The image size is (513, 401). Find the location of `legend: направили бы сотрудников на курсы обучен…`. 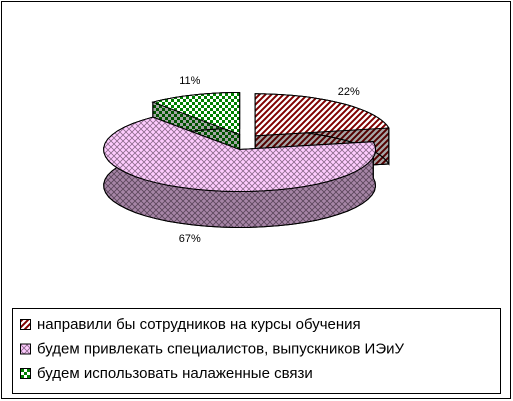

legend: направили бы сотрудников на курсы обучен… is located at coordinates (212, 349).